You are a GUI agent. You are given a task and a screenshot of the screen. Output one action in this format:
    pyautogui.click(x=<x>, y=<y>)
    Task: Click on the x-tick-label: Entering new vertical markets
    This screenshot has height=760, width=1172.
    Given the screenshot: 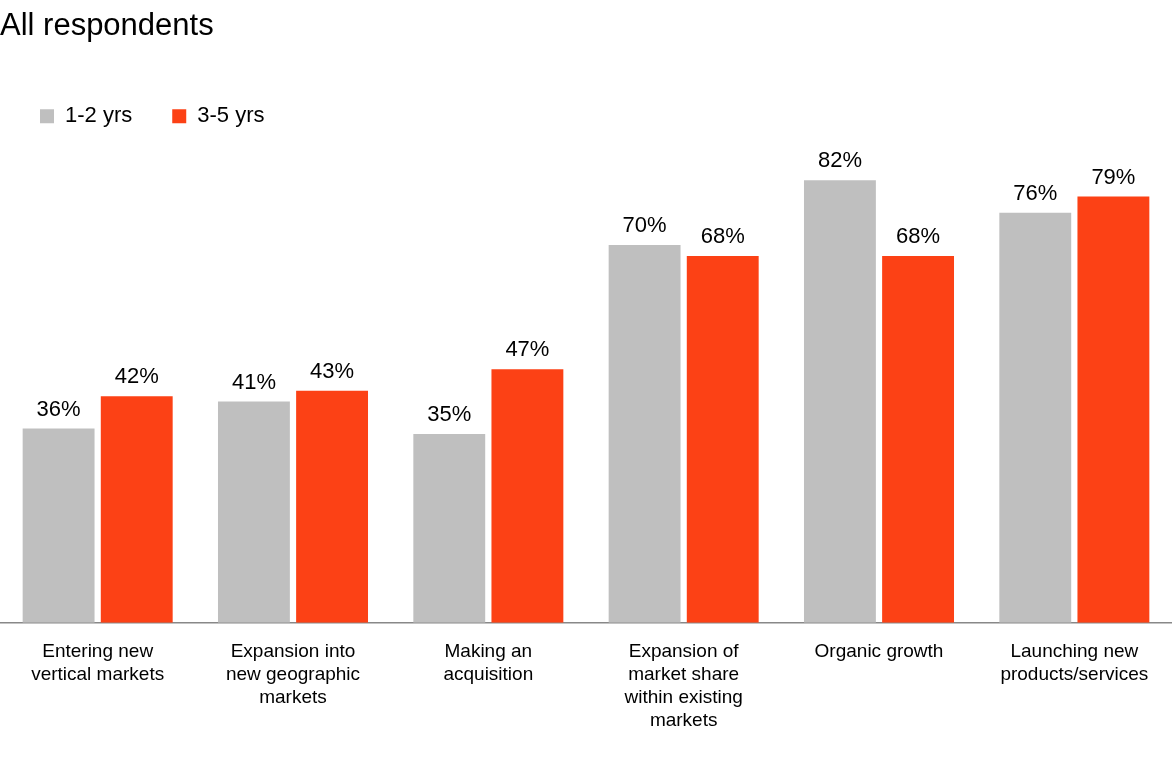 What is the action you would take?
    pyautogui.click(x=98, y=662)
    